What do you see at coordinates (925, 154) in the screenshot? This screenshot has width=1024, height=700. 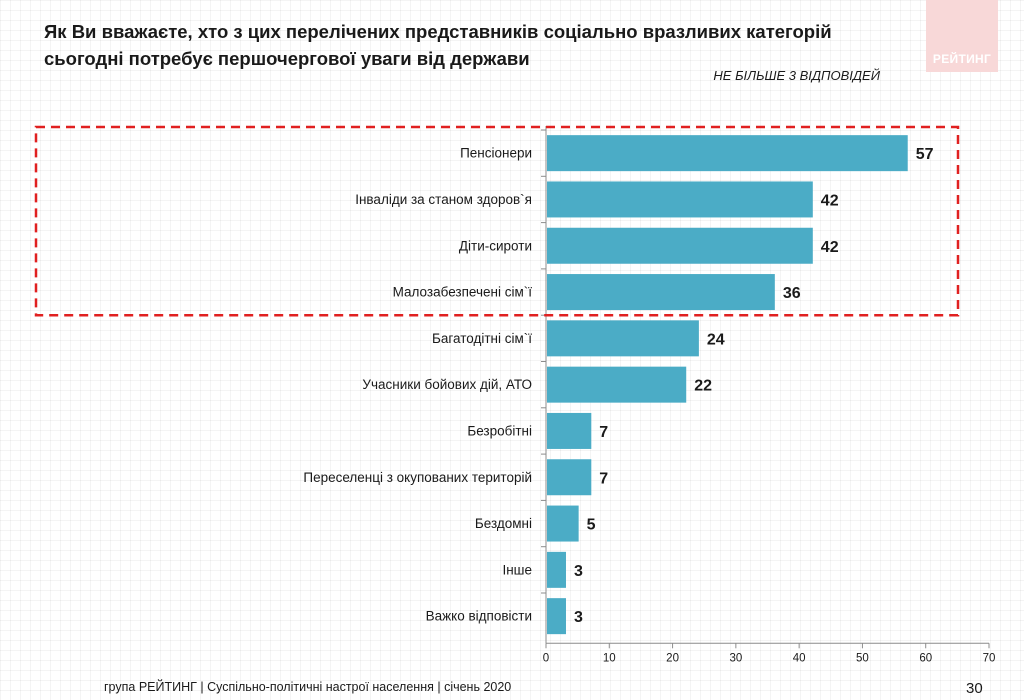 I see `data-label: 57` at bounding box center [925, 154].